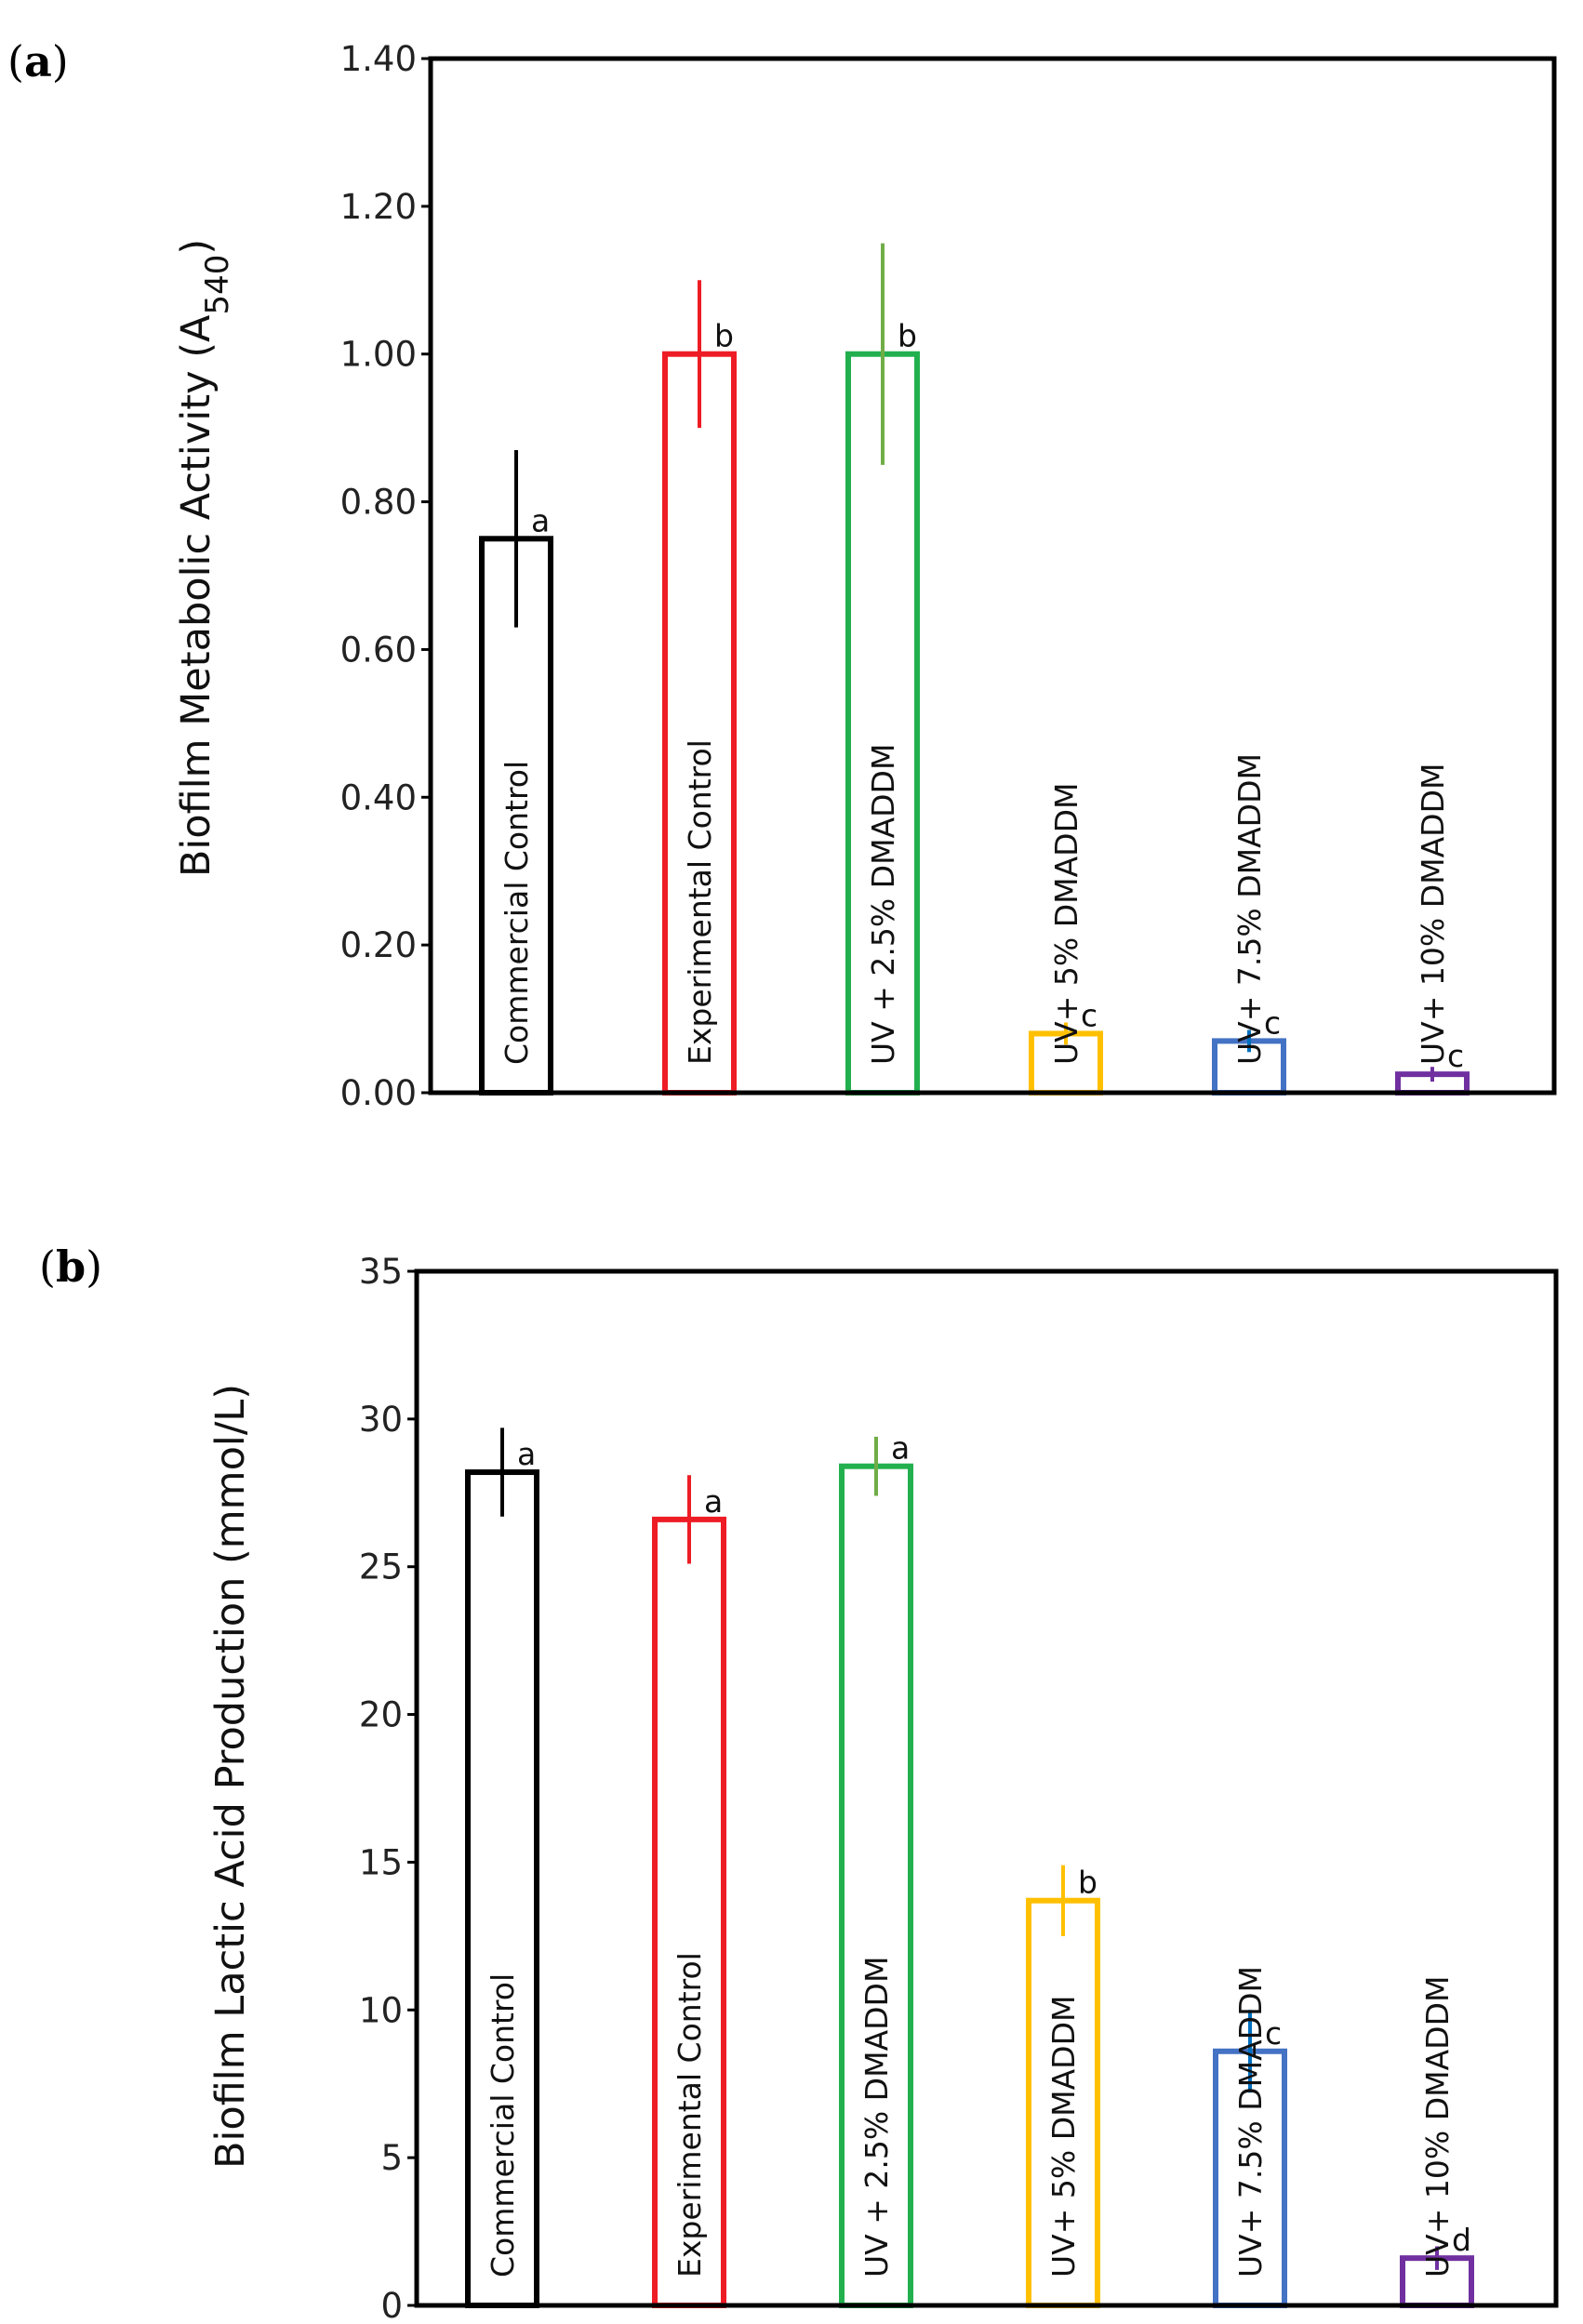 This screenshot has height=2324, width=1583. Describe the element at coordinates (381, 2010) in the screenshot. I see `panel-b-y-tick-label: 10` at that location.